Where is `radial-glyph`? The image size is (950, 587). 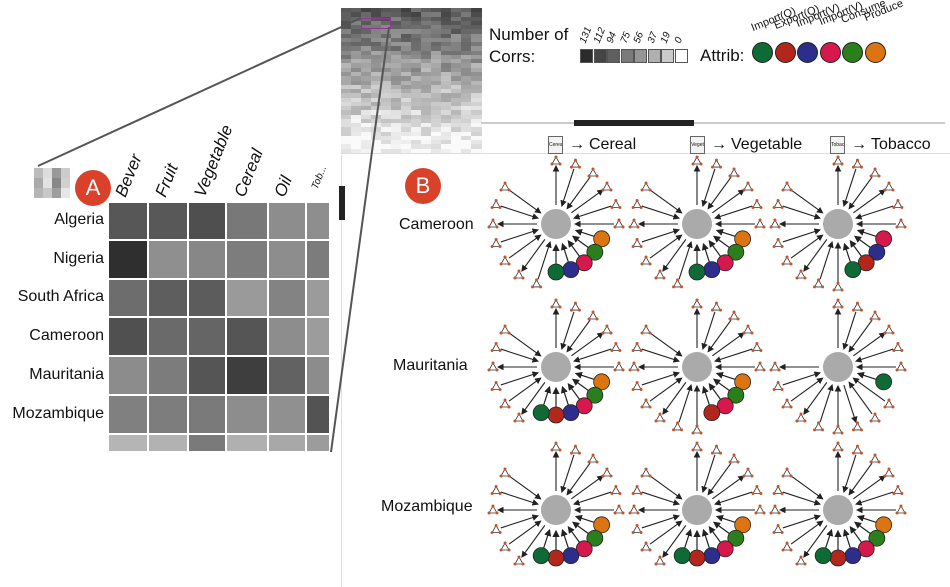 radial-glyph is located at coordinates (838, 504).